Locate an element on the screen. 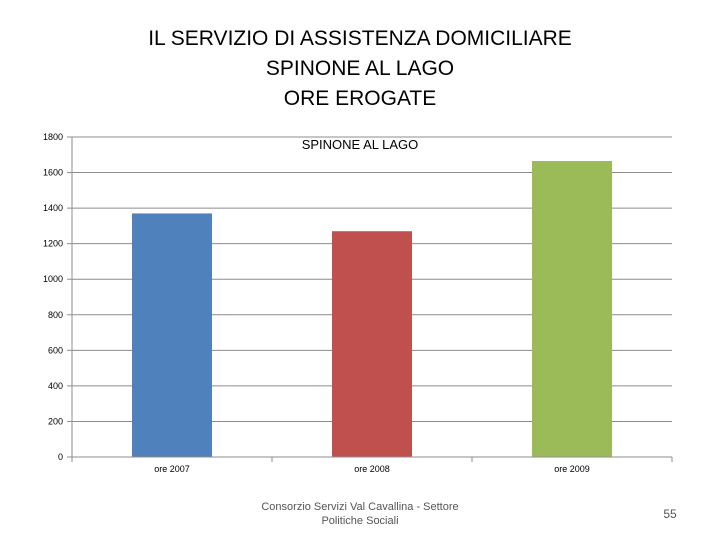 This screenshot has width=720, height=540. slide-title-line-3: ORE EROGATE is located at coordinates (360, 98).